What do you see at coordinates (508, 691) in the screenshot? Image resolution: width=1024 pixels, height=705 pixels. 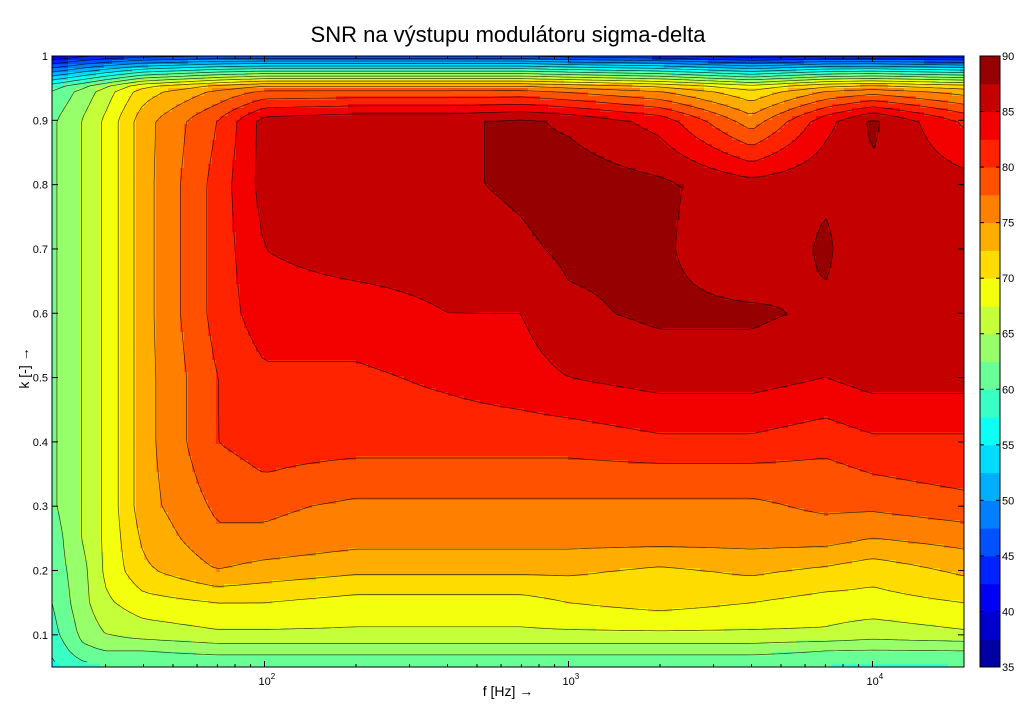 I see `x-axis-label: f [Hz] →` at bounding box center [508, 691].